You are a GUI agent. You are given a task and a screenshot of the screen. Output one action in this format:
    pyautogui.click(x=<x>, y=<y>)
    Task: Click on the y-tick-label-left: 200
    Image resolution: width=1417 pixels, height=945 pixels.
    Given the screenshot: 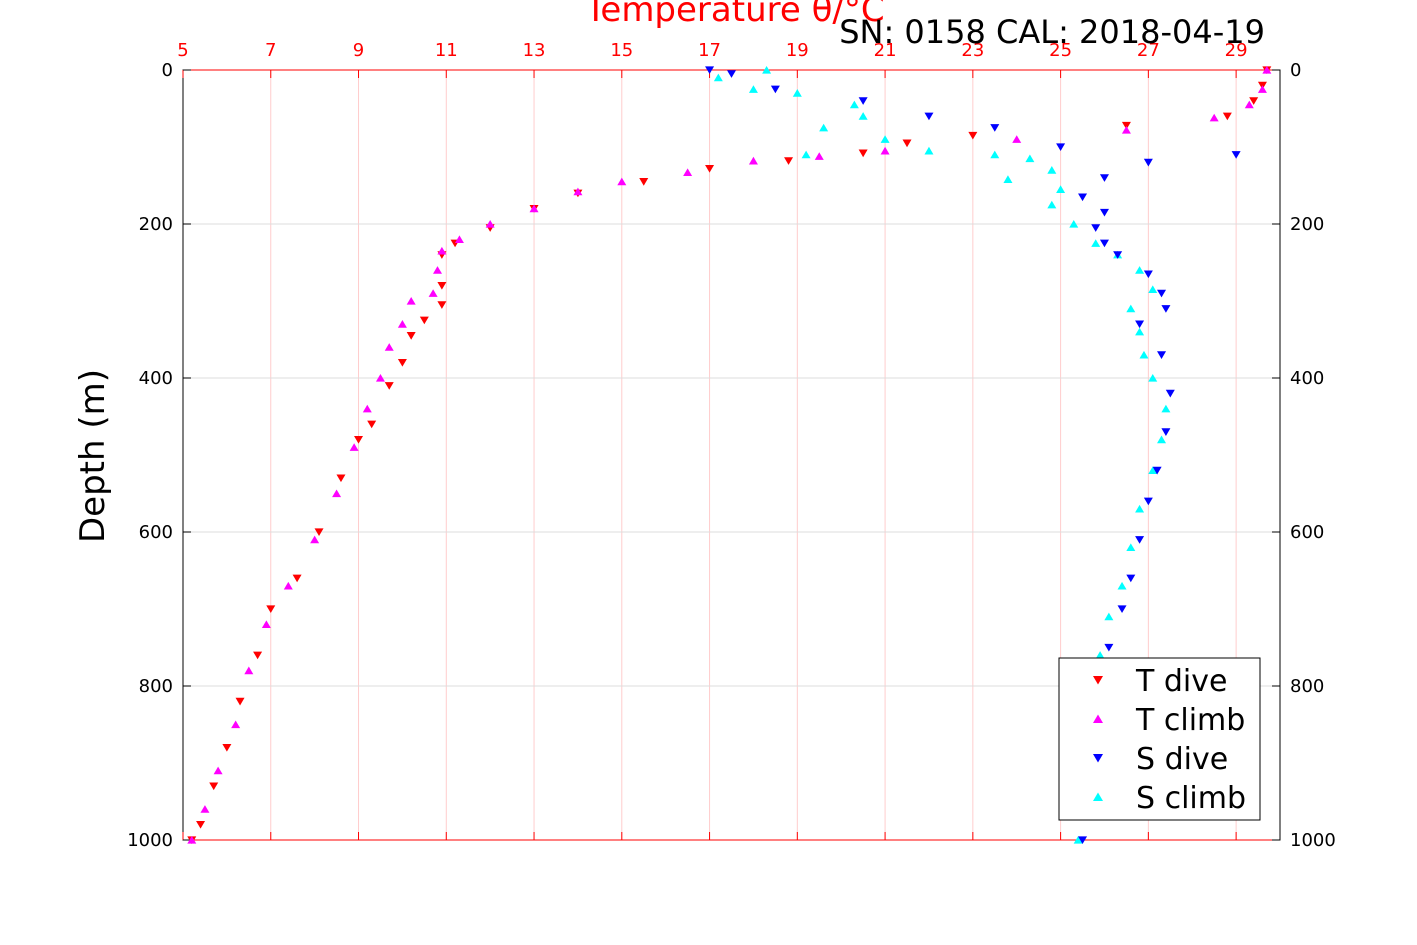 What is the action you would take?
    pyautogui.click(x=156, y=224)
    